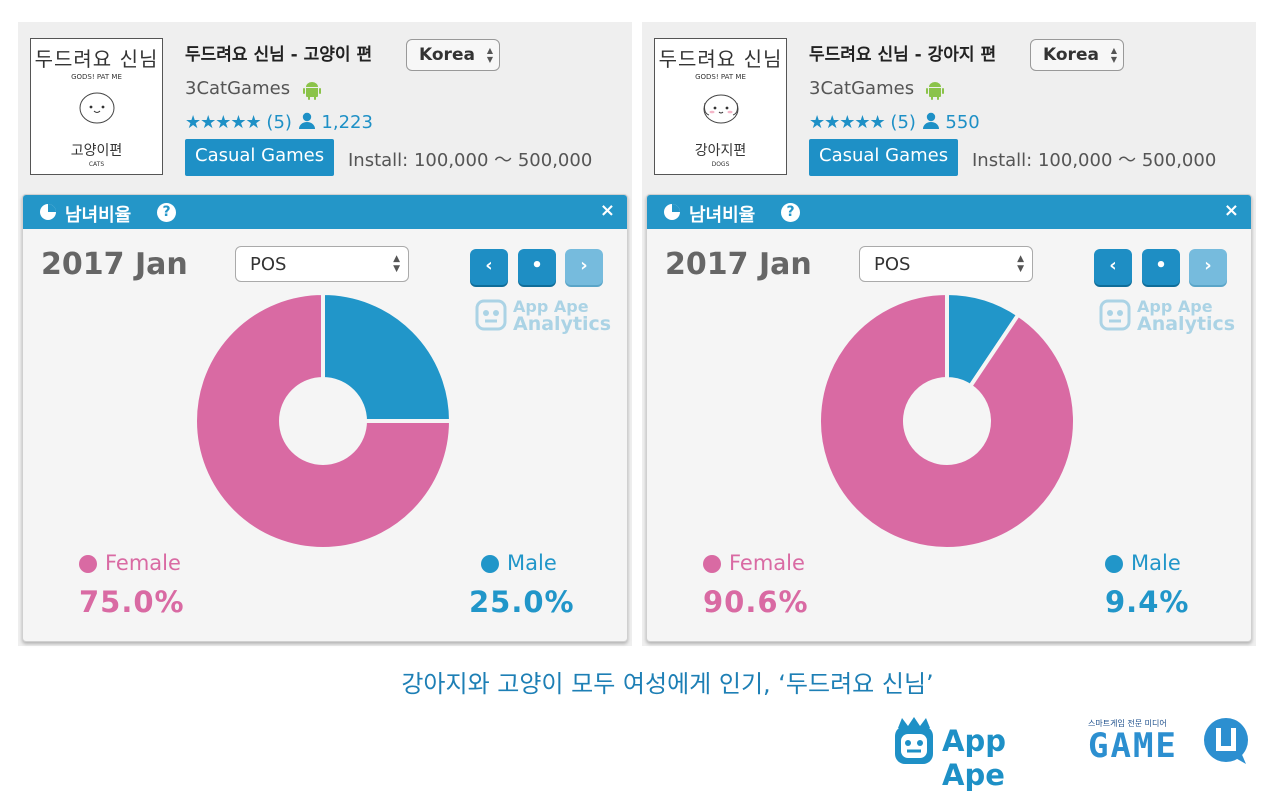 This screenshot has width=1280, height=792. Describe the element at coordinates (903, 55) in the screenshot. I see `app-title: 두드려요 신님 - 강아지 편` at that location.